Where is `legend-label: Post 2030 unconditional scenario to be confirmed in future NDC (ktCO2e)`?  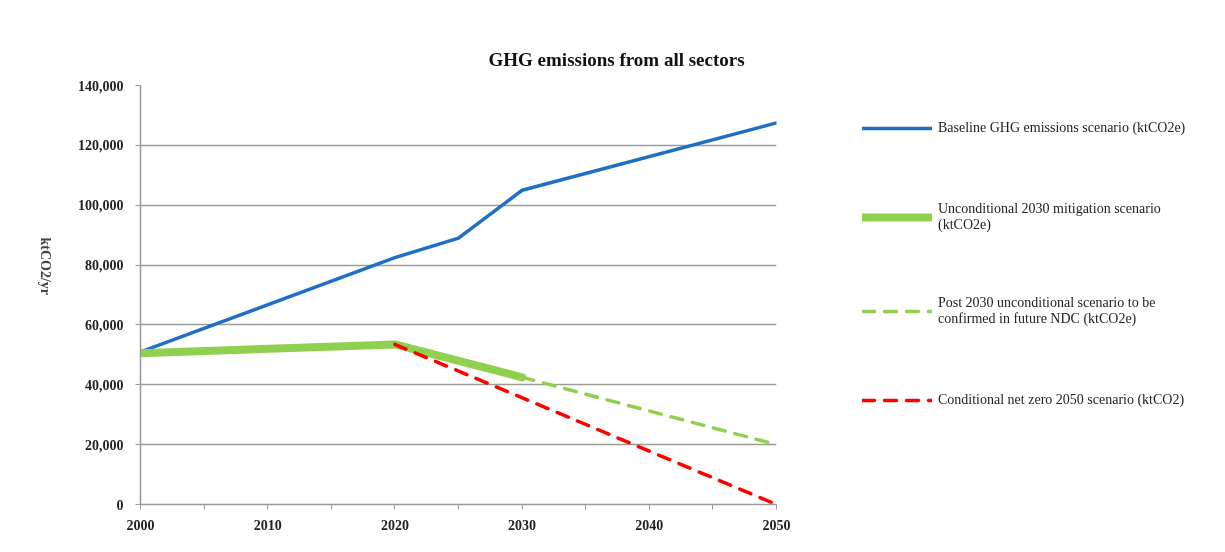
legend-label: Post 2030 unconditional scenario to be confirmed in future NDC (ktCO2e) is located at coordinates (1047, 311).